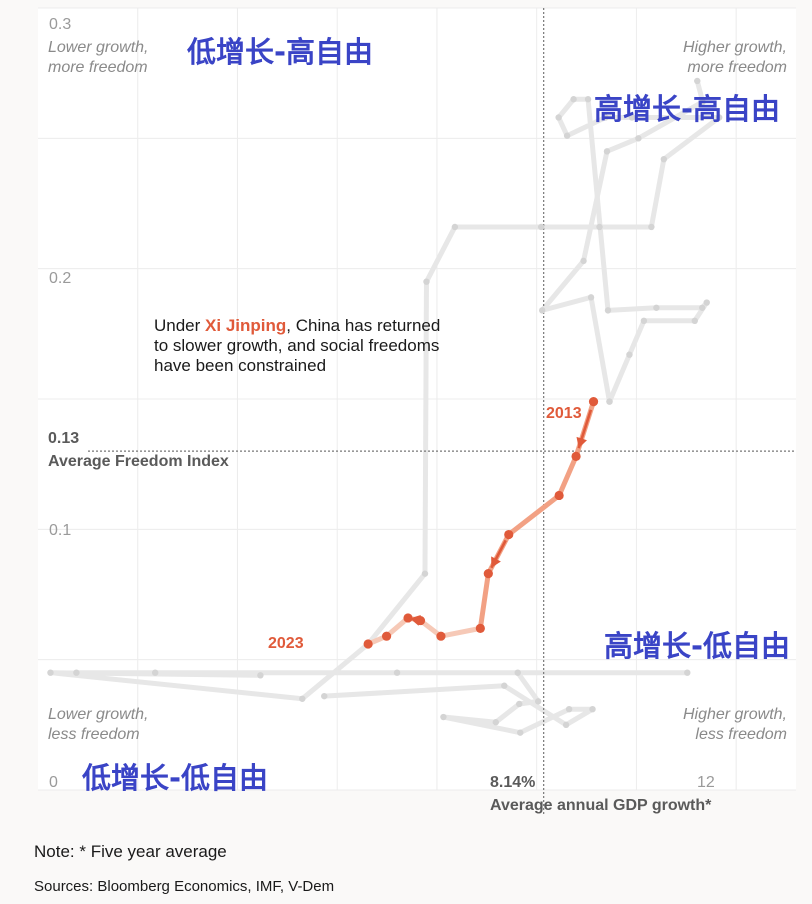 Image resolution: width=812 pixels, height=904 pixels. What do you see at coordinates (184, 886) in the screenshot?
I see `sources: Sources: Bloomberg Economics, IMF, V-Dem` at bounding box center [184, 886].